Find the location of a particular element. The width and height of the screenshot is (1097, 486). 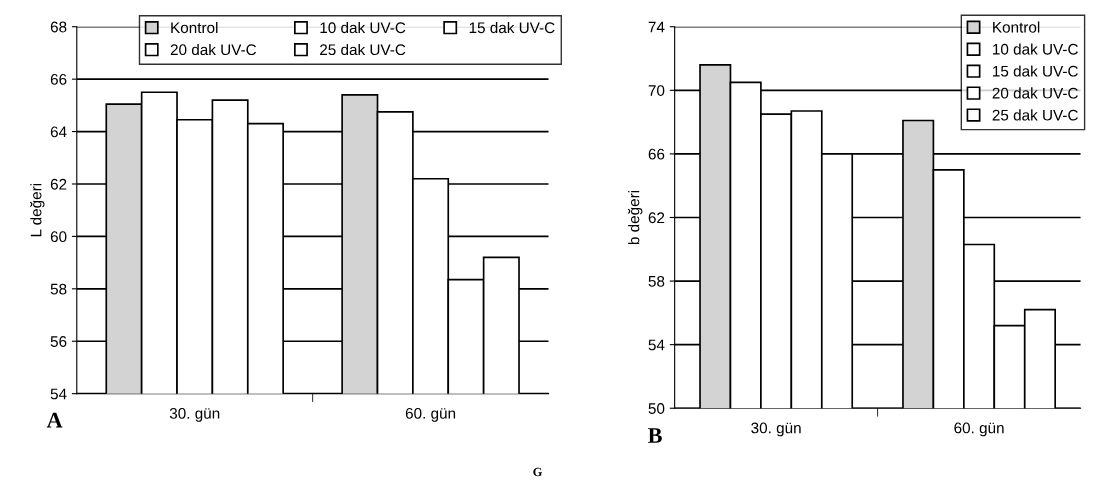

y-tick-label: 64 is located at coordinates (58, 132).